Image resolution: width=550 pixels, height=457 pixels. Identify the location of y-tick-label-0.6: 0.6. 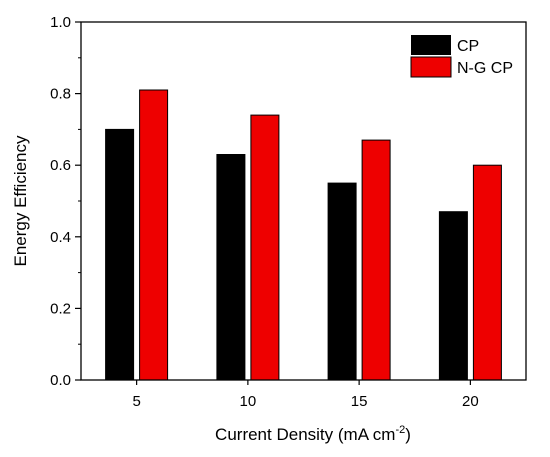
(60, 165).